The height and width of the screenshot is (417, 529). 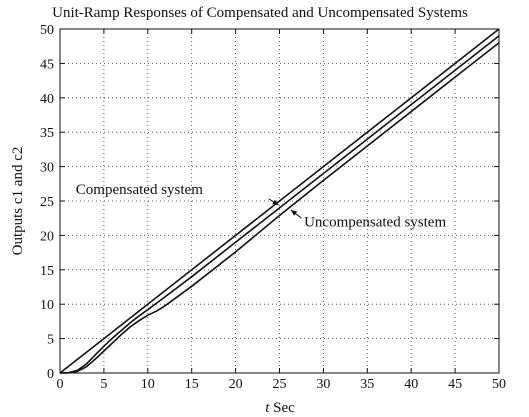 I want to click on x-tick-label: 30, so click(x=323, y=384).